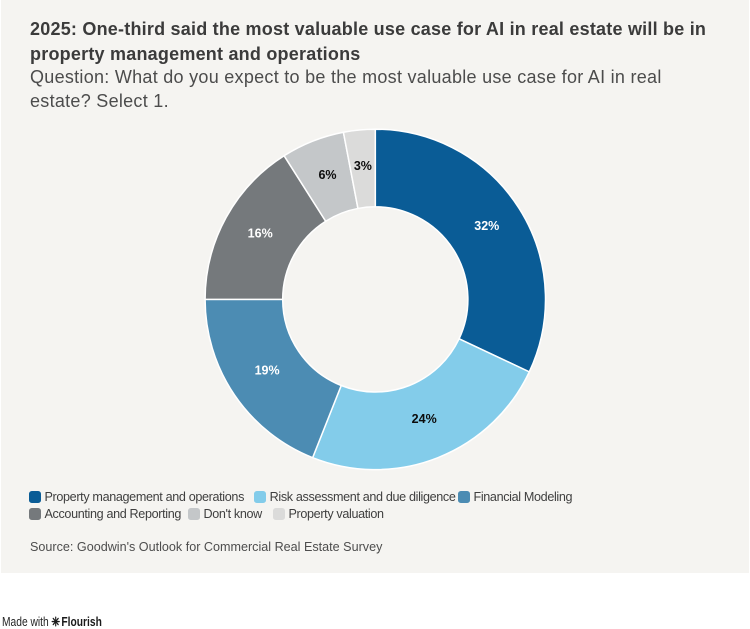 The image size is (750, 629). I want to click on svg-text: 6%, so click(327, 175).